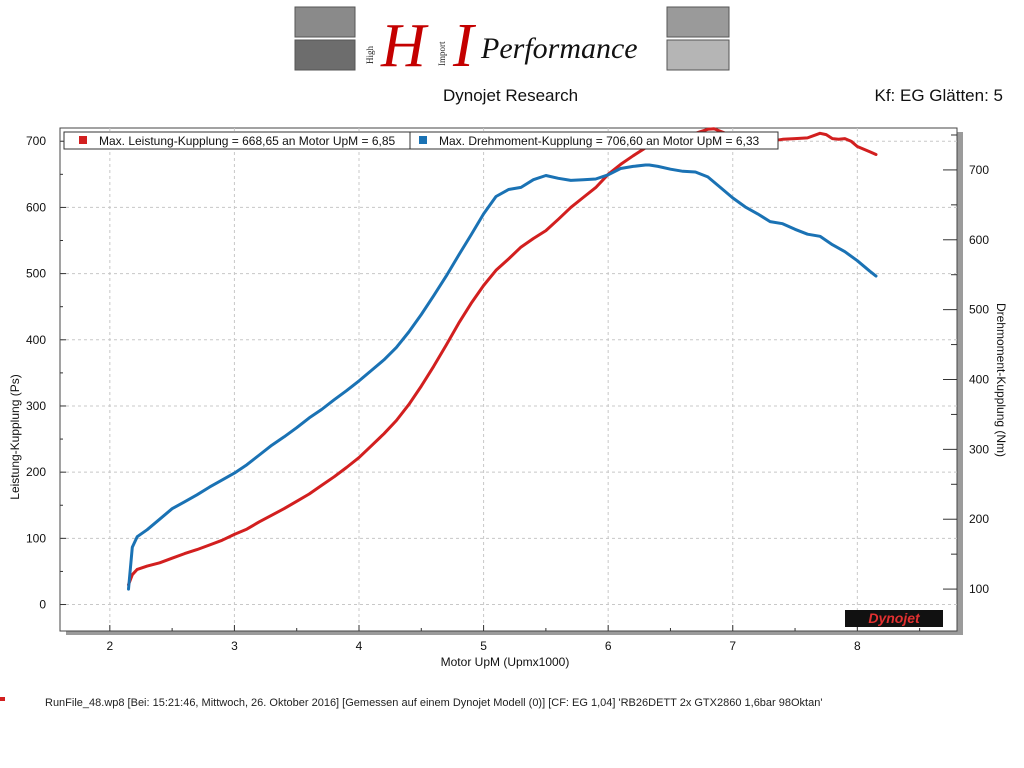  What do you see at coordinates (370, 55) in the screenshot?
I see `logo-small-left: High` at bounding box center [370, 55].